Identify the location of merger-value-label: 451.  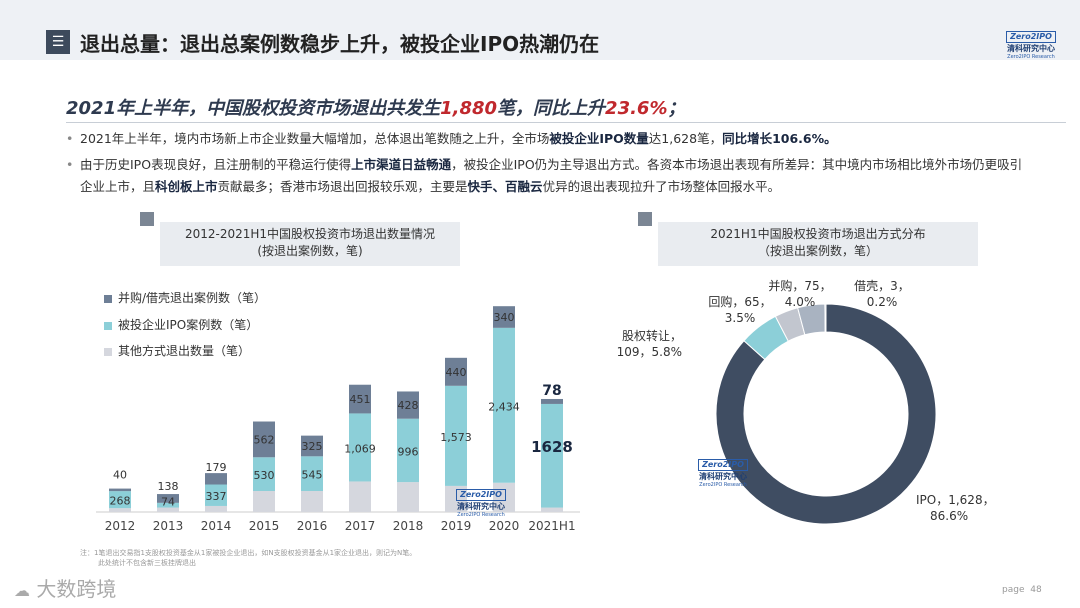
(360, 399).